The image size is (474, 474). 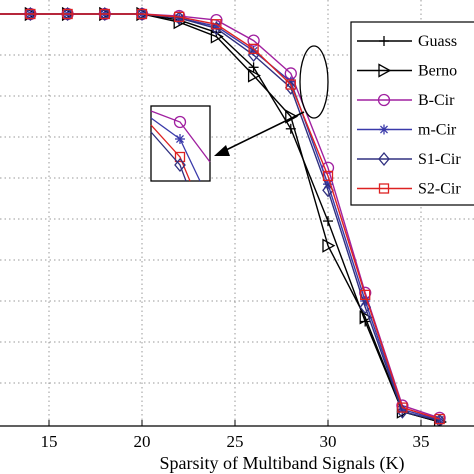 I want to click on zoom-annotation, so click(x=239, y=113).